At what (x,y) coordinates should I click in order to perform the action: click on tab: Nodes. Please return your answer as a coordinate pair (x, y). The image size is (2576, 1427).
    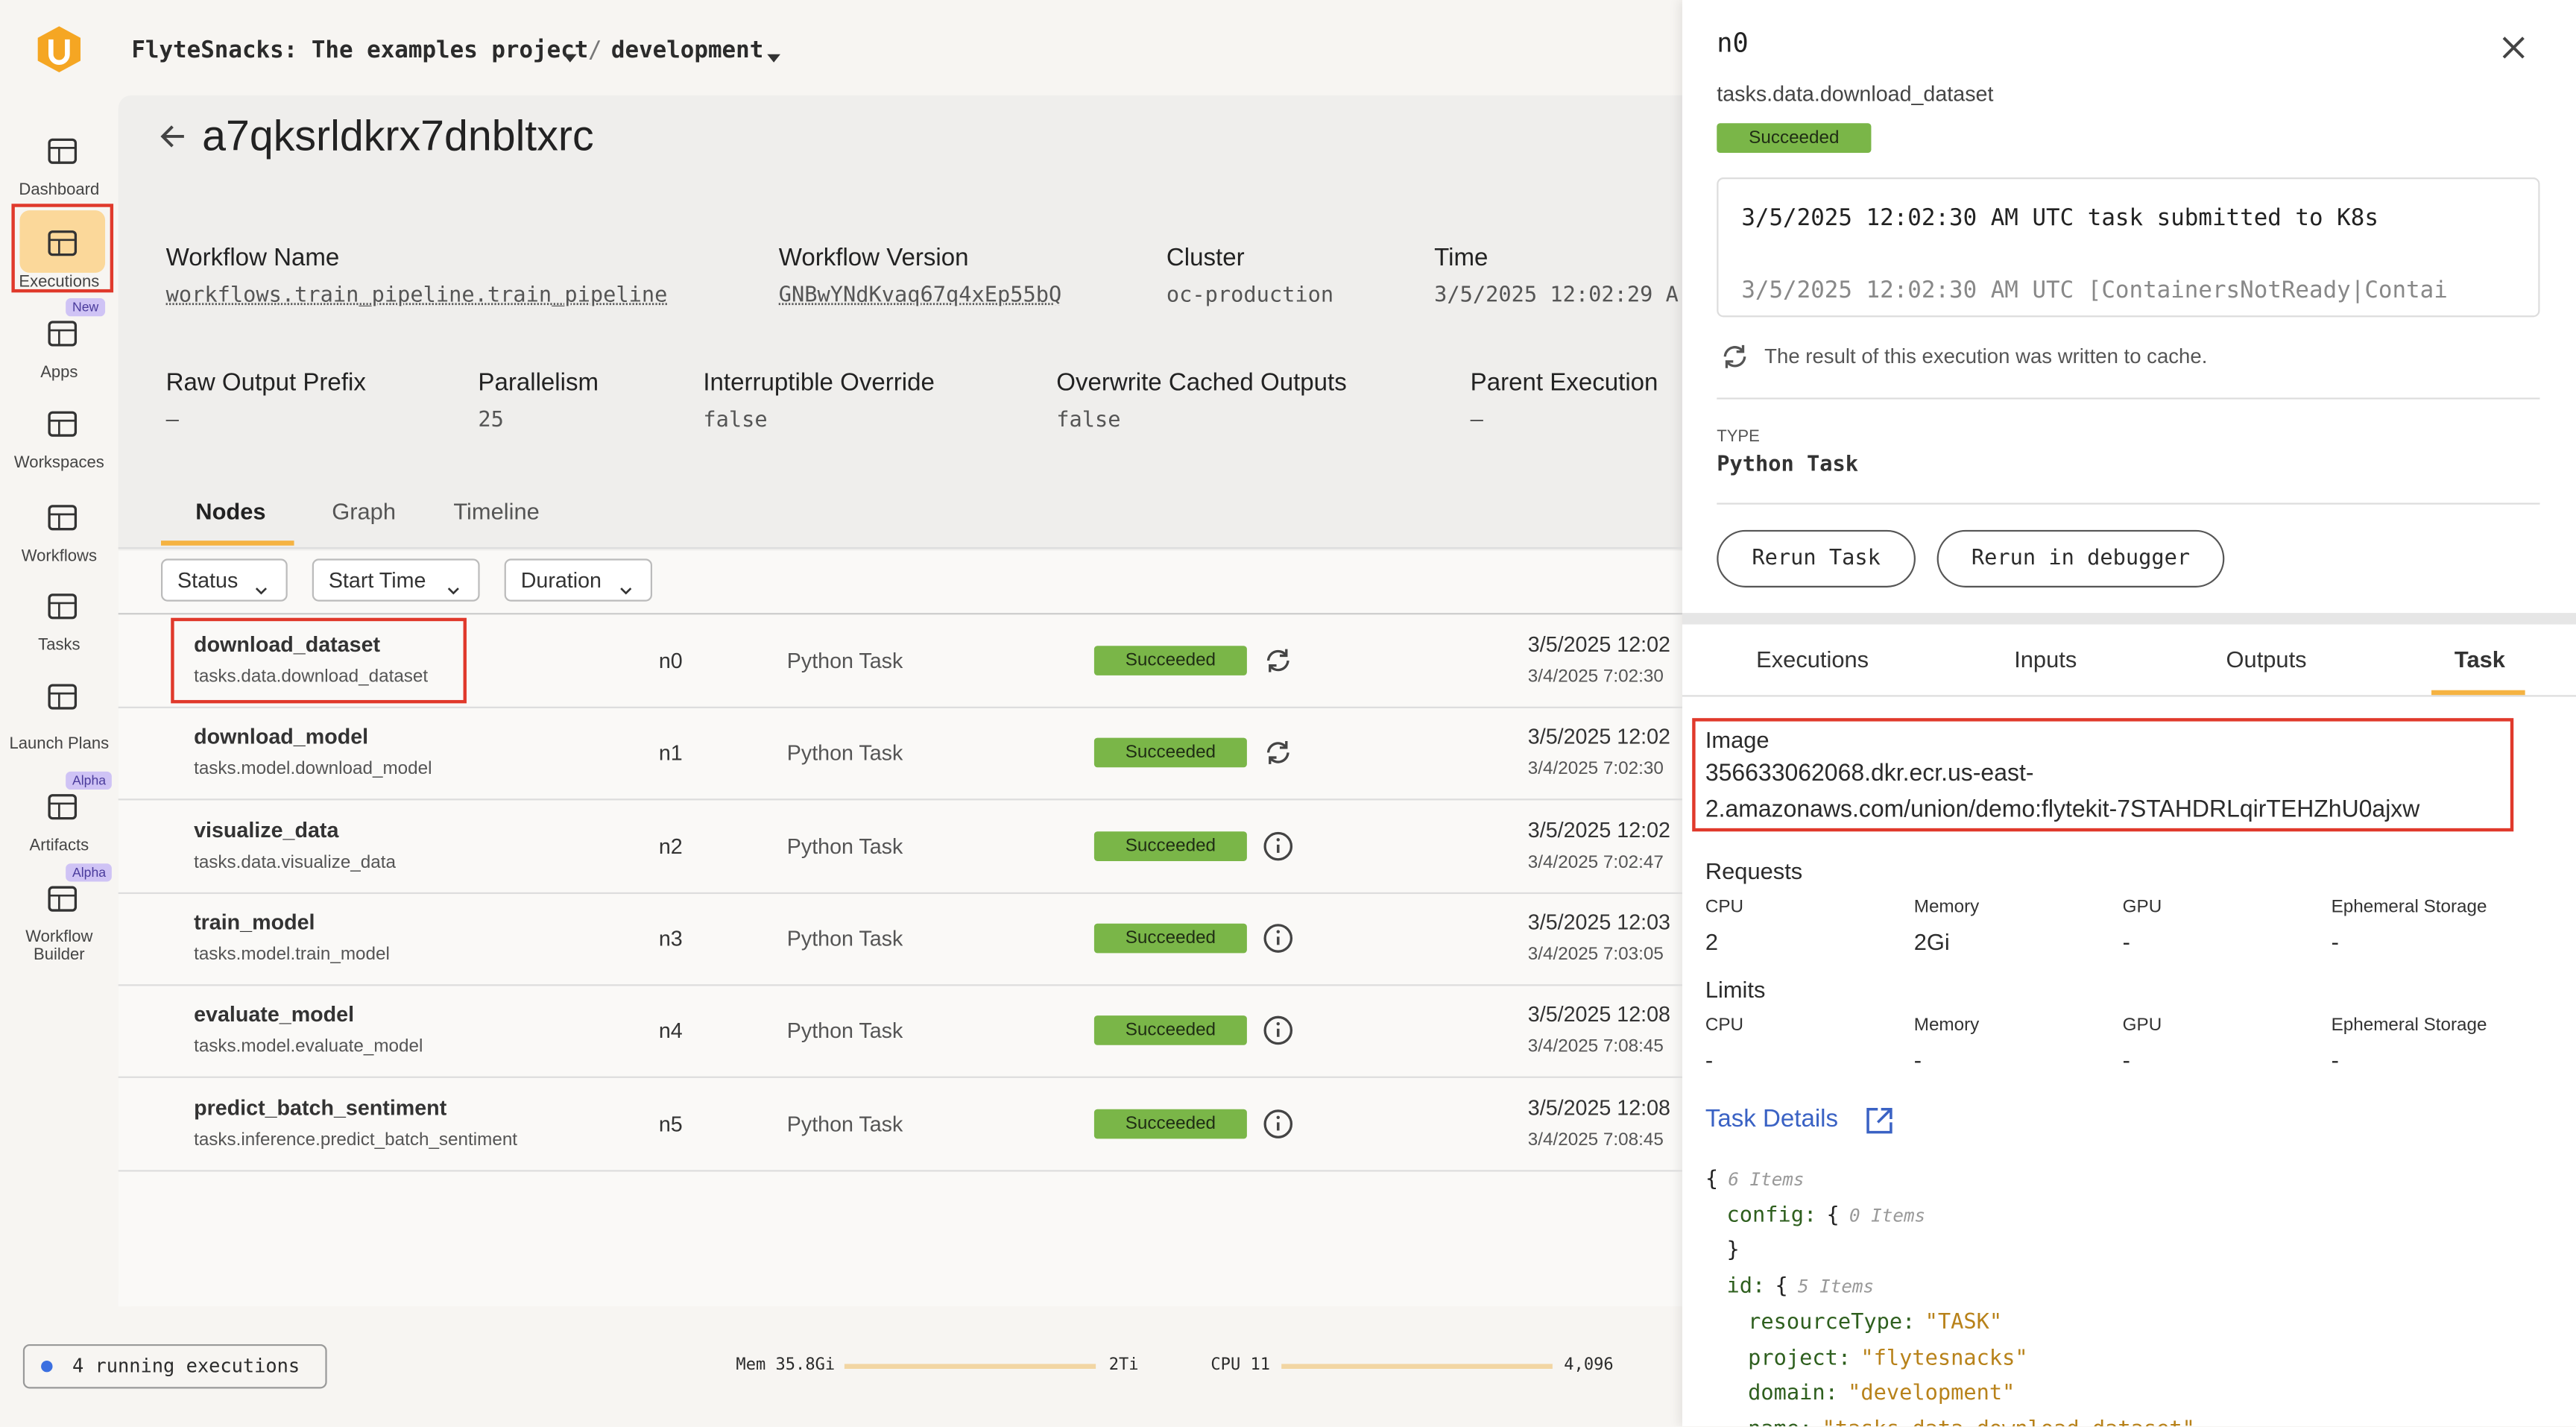
    Looking at the image, I should click on (230, 511).